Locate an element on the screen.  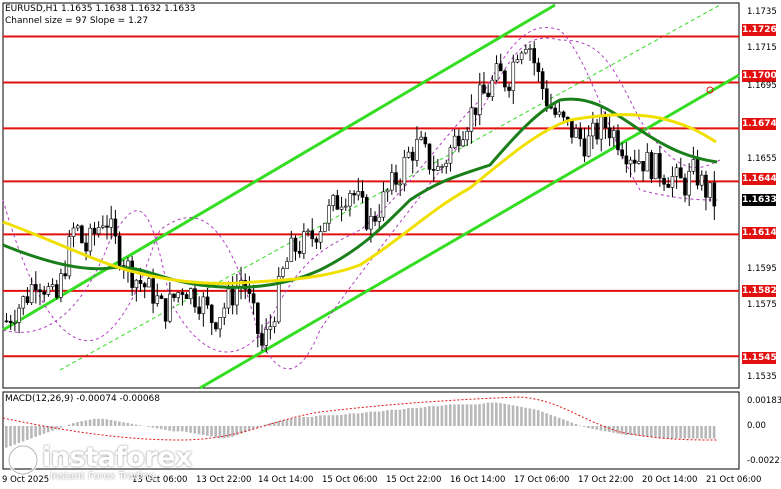
y-tick: 1.1575 is located at coordinates (762, 305).